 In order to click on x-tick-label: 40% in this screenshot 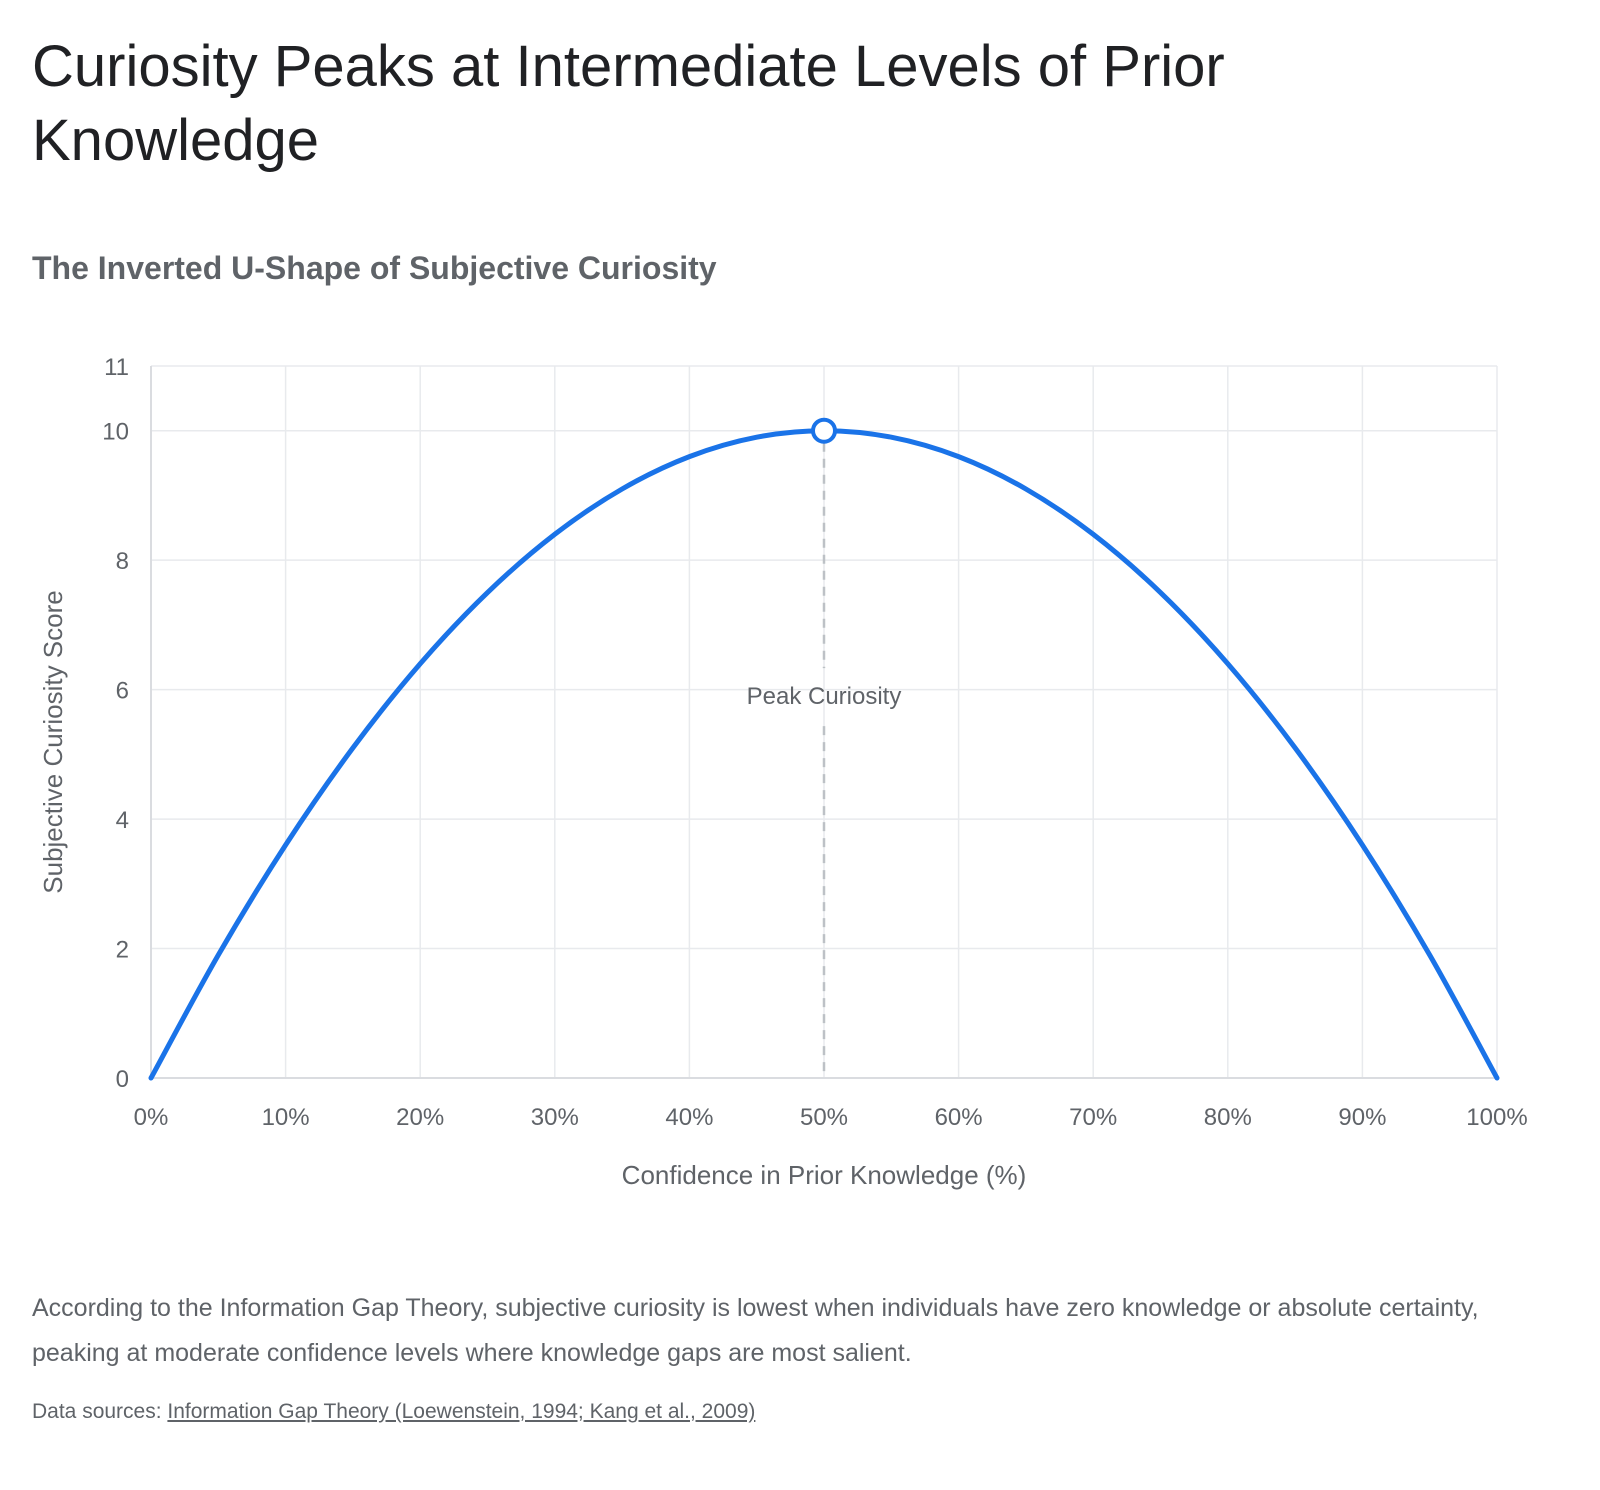, I will do `click(689, 1117)`.